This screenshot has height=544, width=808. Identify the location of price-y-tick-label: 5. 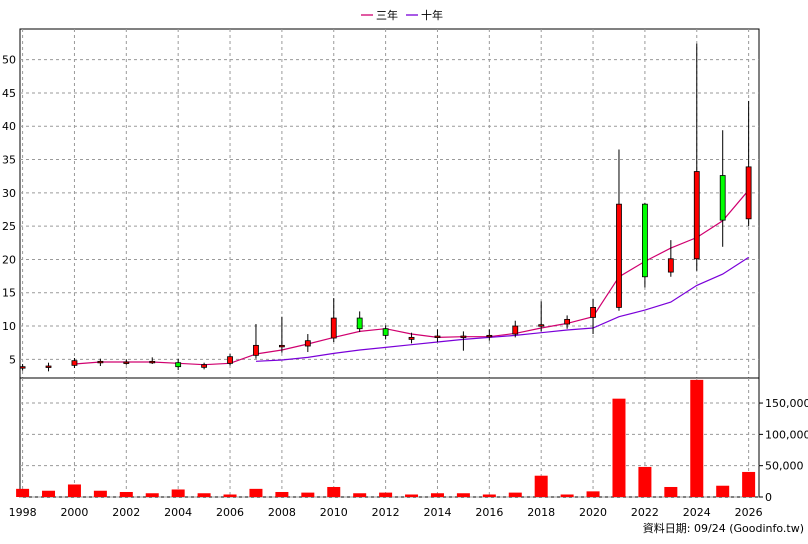
(12, 359).